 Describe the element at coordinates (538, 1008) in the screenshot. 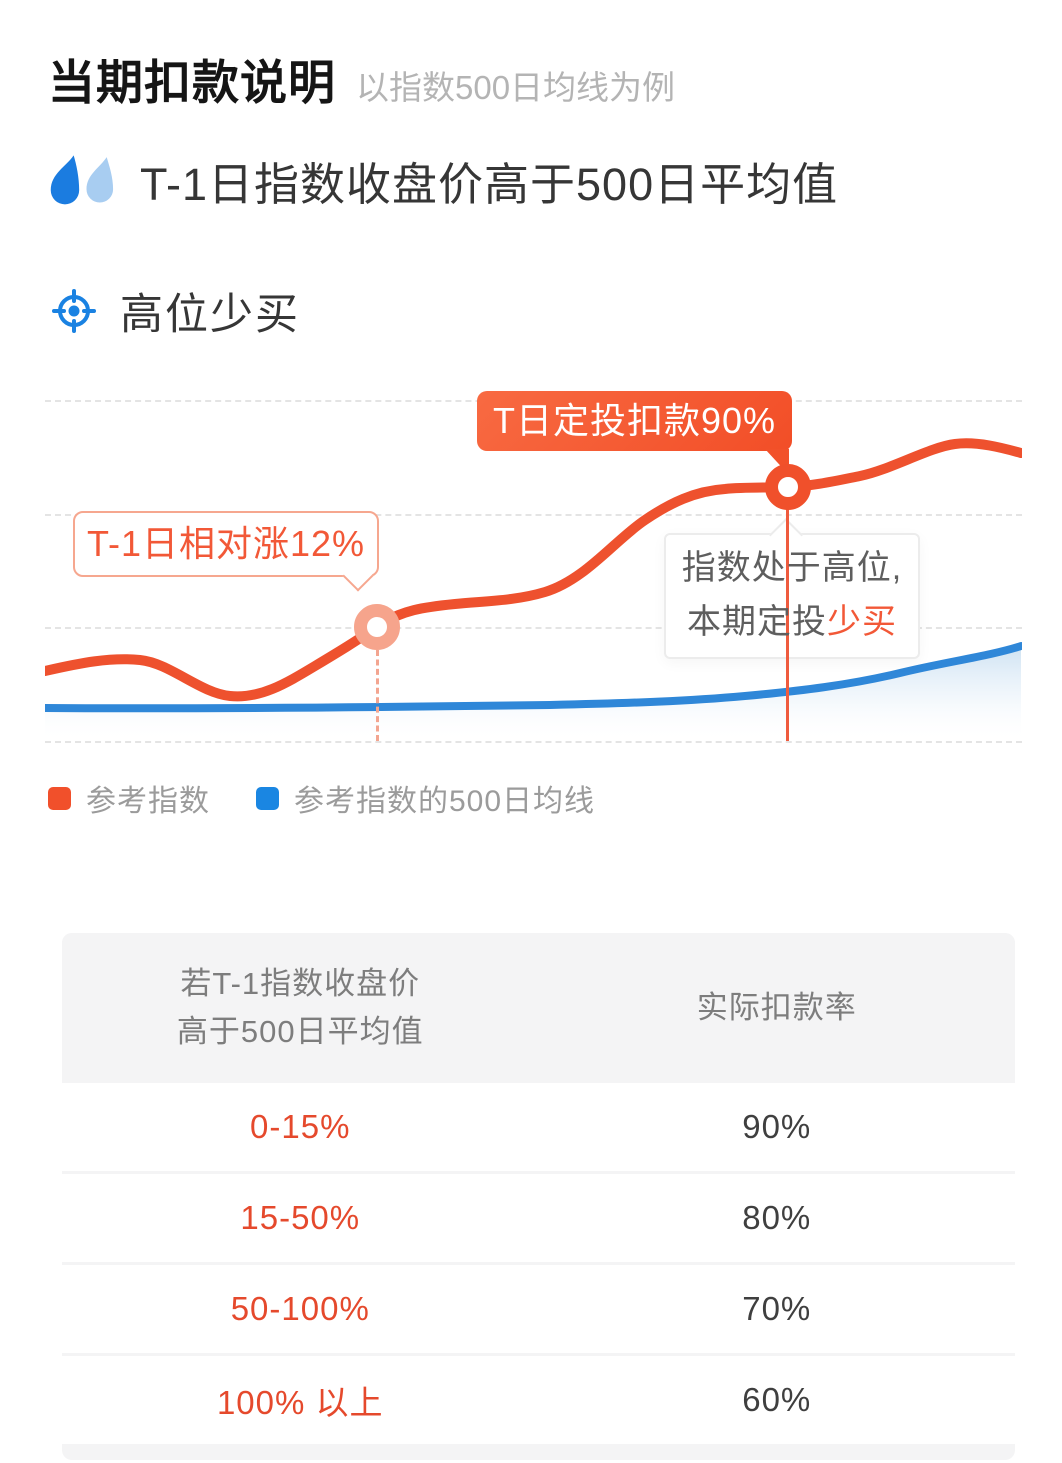

I see `table-header-row: 若T-1指数收盘价 高于500日平均值 实际扣款率` at that location.